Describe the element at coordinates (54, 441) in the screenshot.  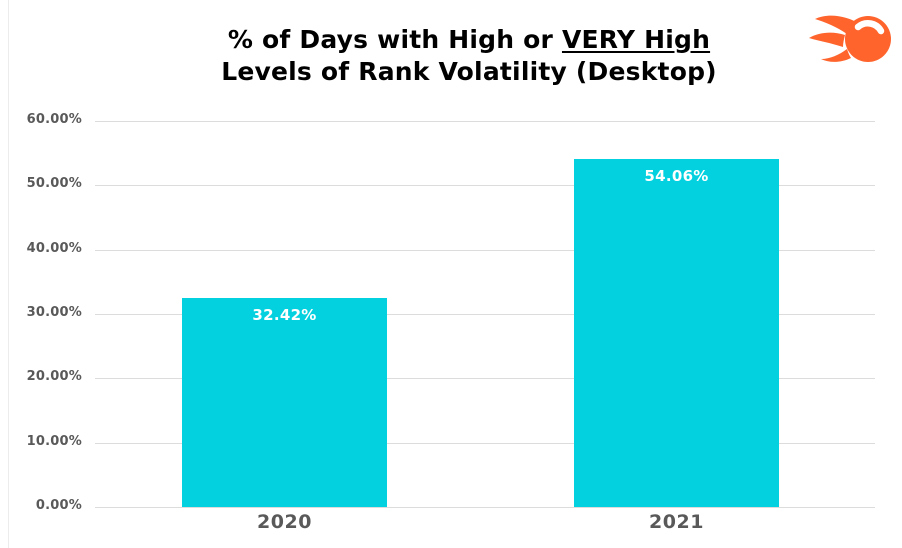
I see `y-axis-tick-label: 10.00%` at that location.